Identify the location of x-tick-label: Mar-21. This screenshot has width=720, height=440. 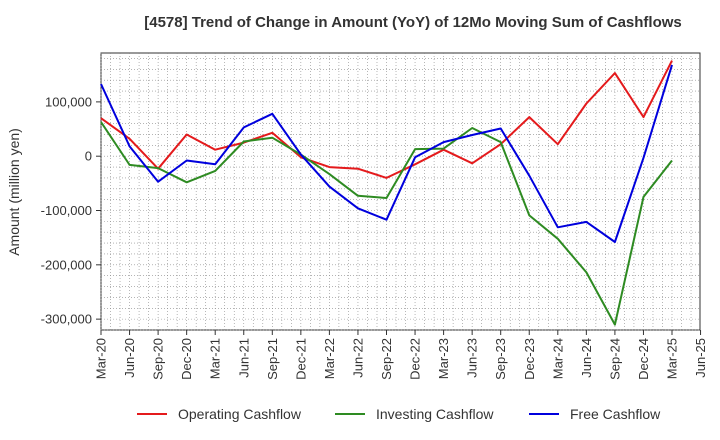
(215, 358).